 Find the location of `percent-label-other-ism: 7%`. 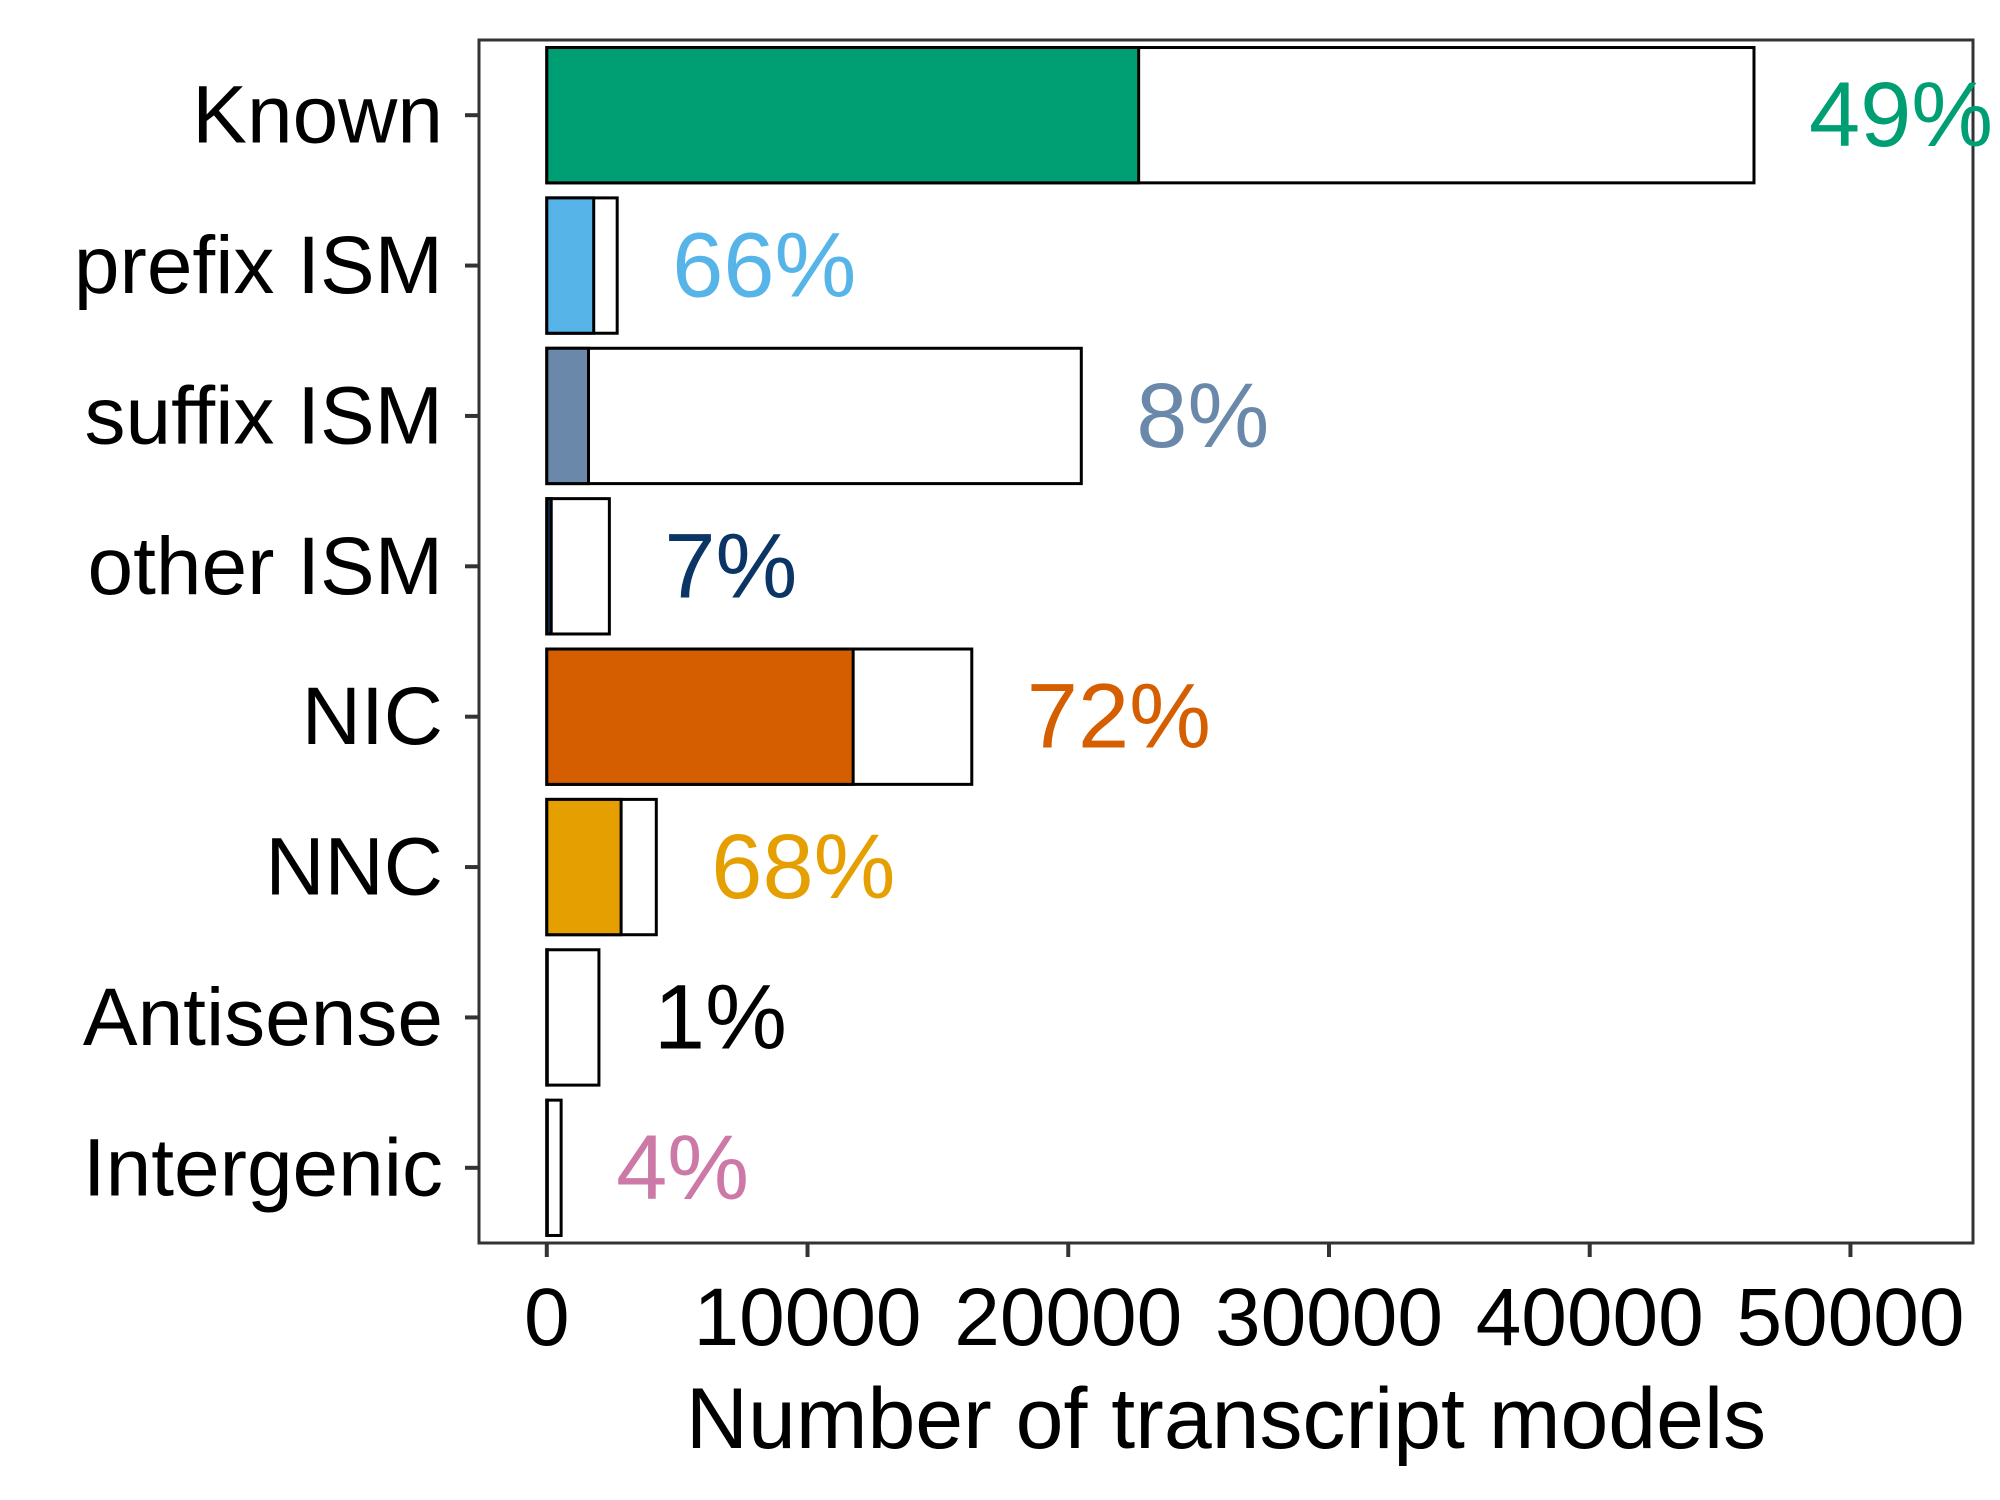

percent-label-other-ism: 7% is located at coordinates (730, 566).